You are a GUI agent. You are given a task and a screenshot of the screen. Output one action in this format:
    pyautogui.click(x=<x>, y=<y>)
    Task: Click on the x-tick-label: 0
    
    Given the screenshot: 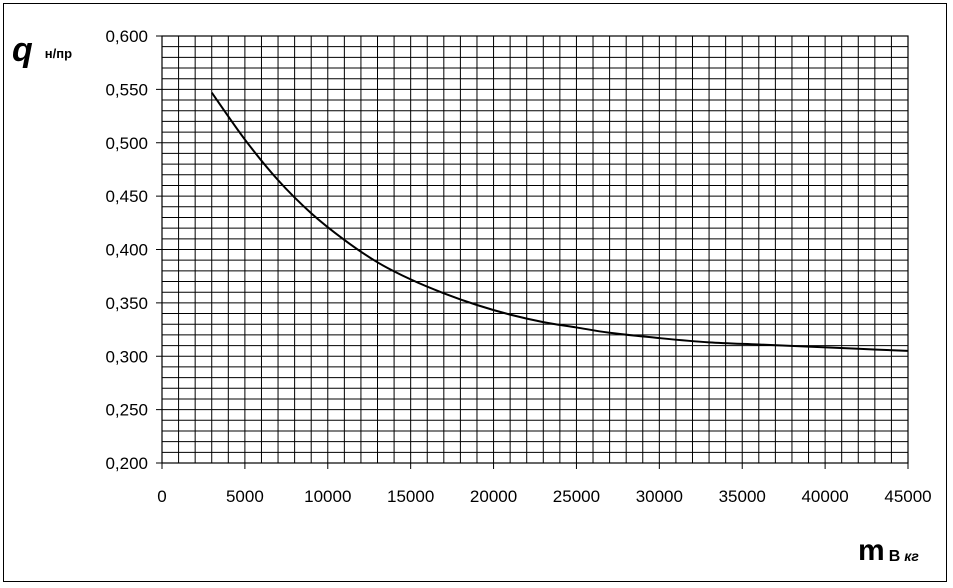 What is the action you would take?
    pyautogui.click(x=161, y=496)
    